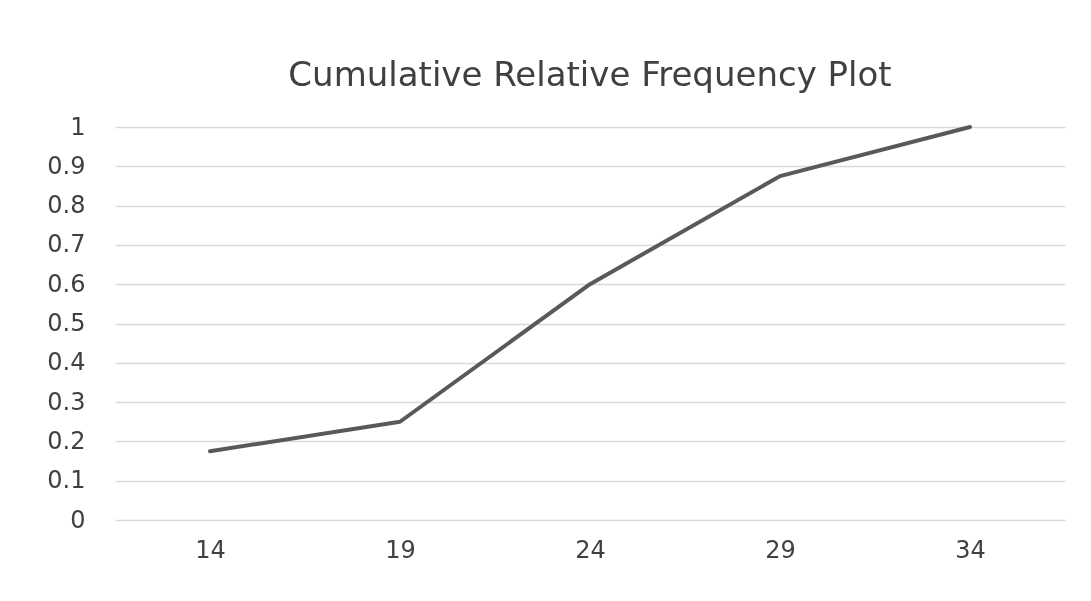 This screenshot has height=601, width=1091. I want to click on chart-title: Cumulative Relative Frequency Plot, so click(590, 74).